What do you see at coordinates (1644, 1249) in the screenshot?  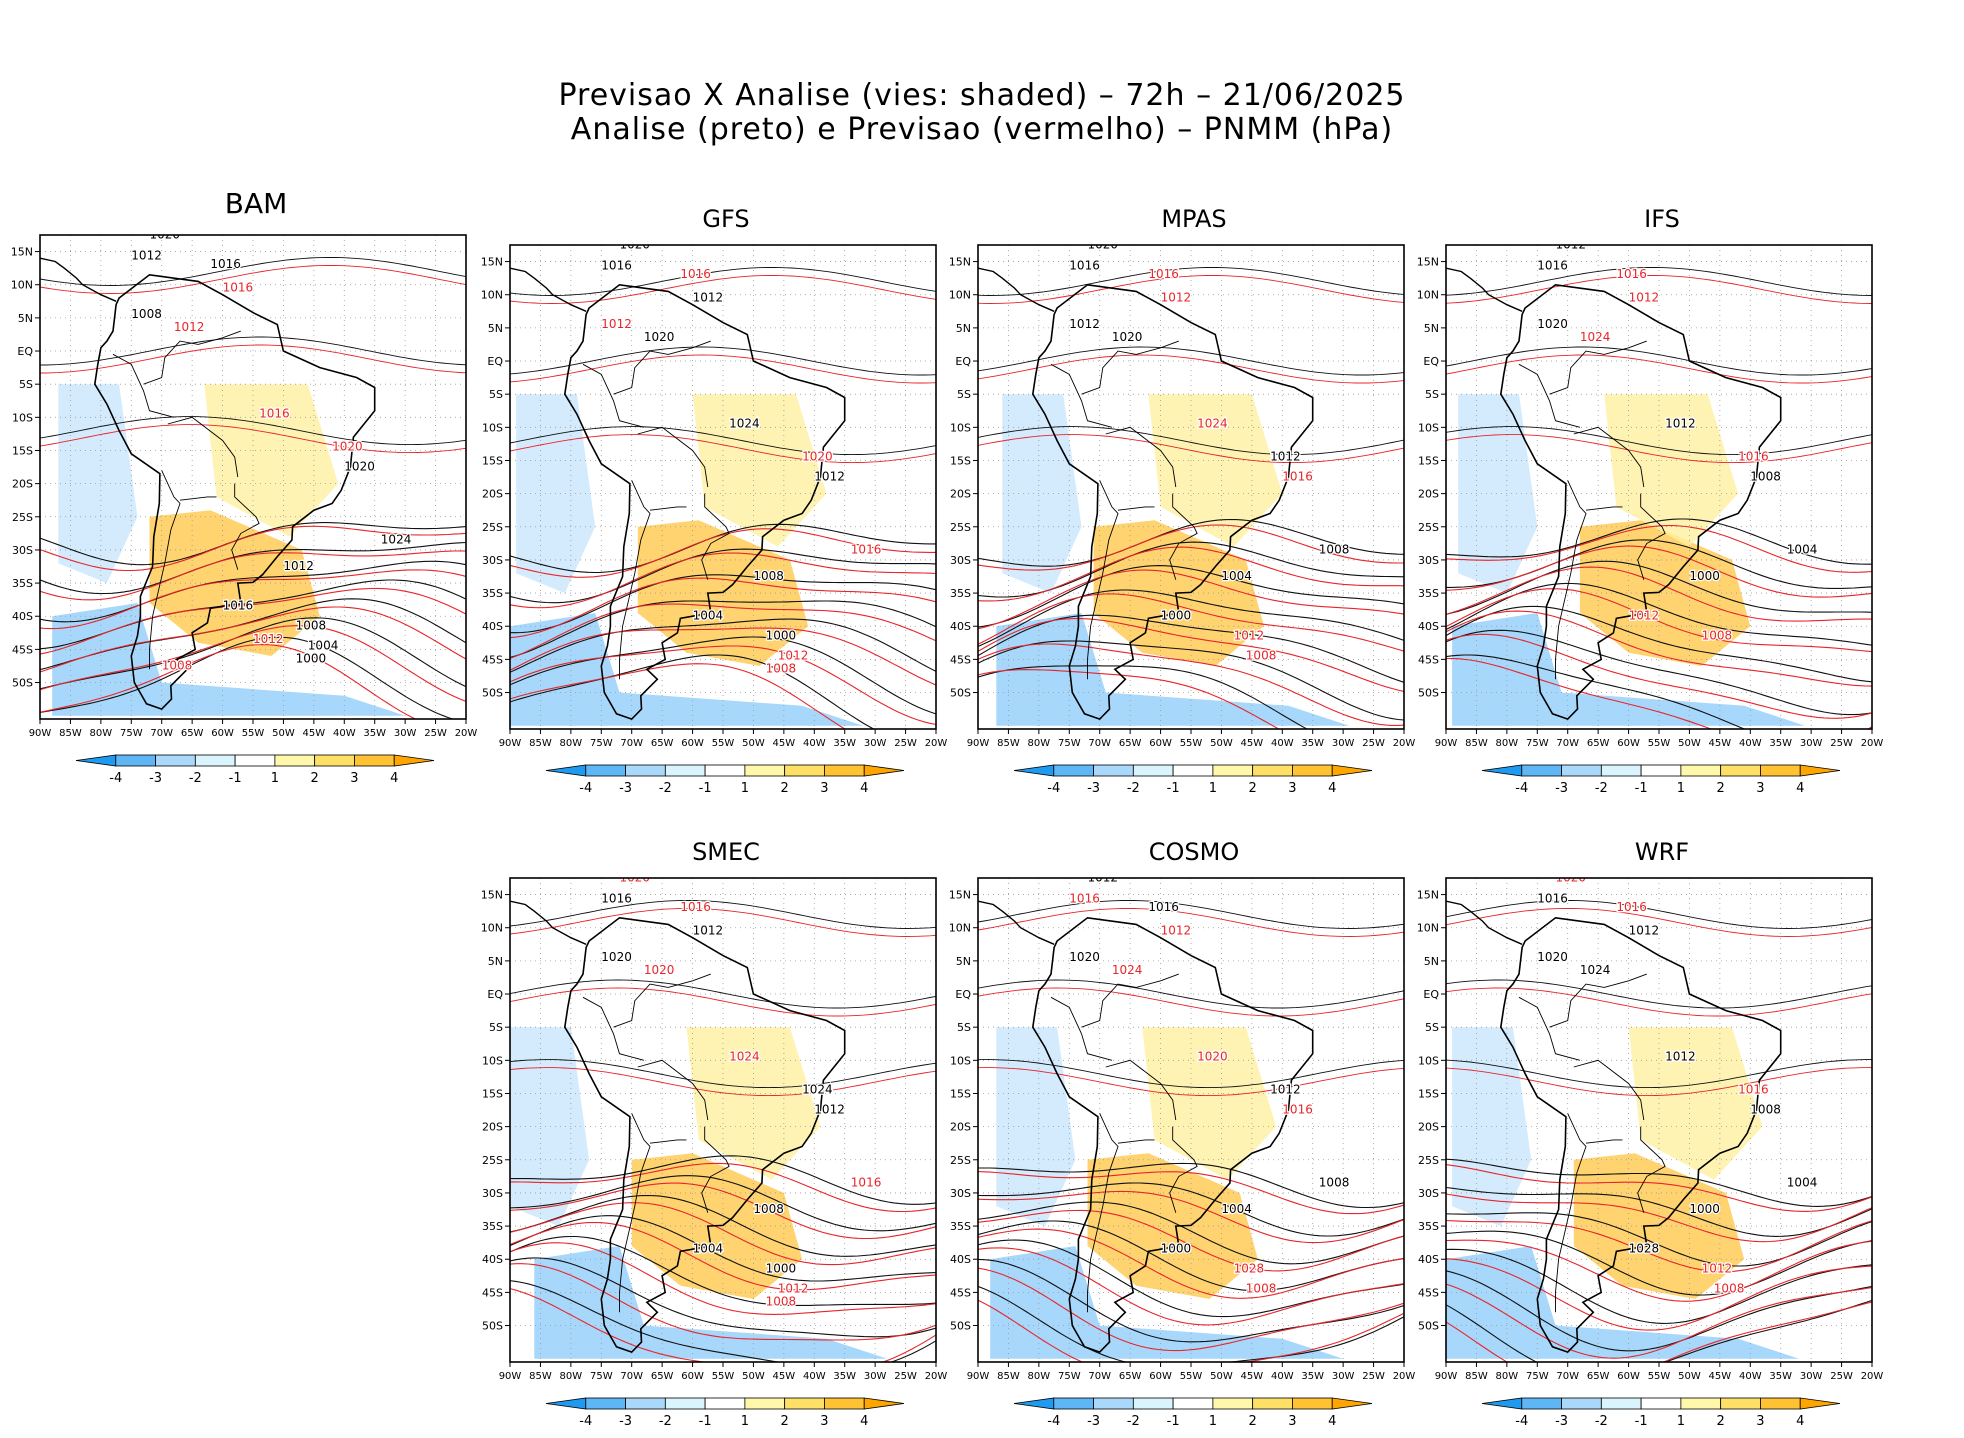 I see `isobar-label: 1028` at bounding box center [1644, 1249].